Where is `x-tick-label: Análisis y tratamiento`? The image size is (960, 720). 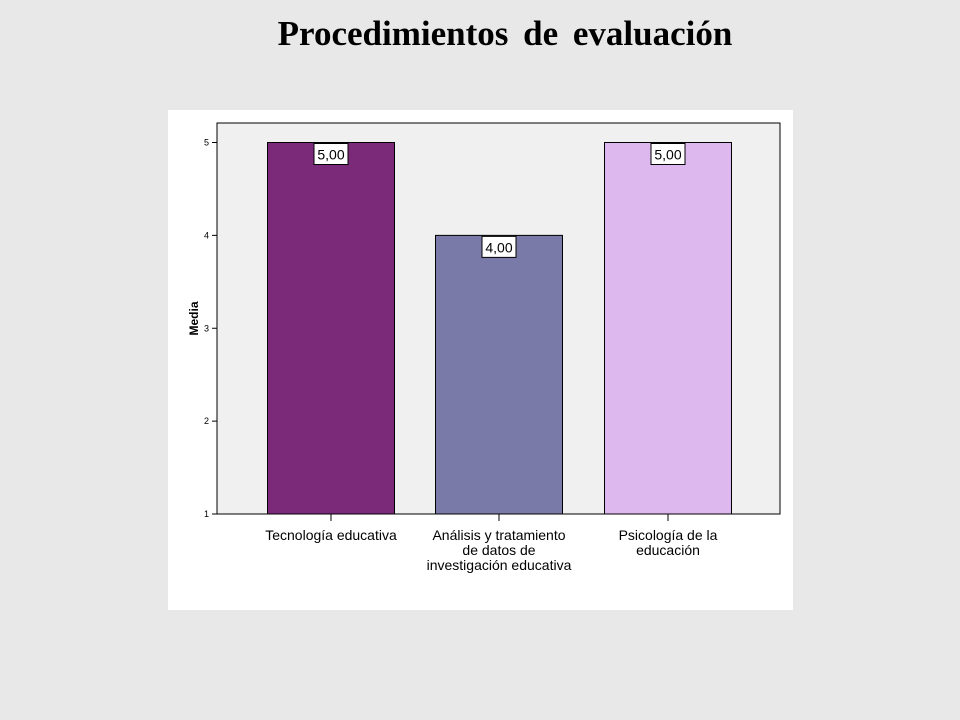
x-tick-label: Análisis y tratamiento is located at coordinates (498, 535).